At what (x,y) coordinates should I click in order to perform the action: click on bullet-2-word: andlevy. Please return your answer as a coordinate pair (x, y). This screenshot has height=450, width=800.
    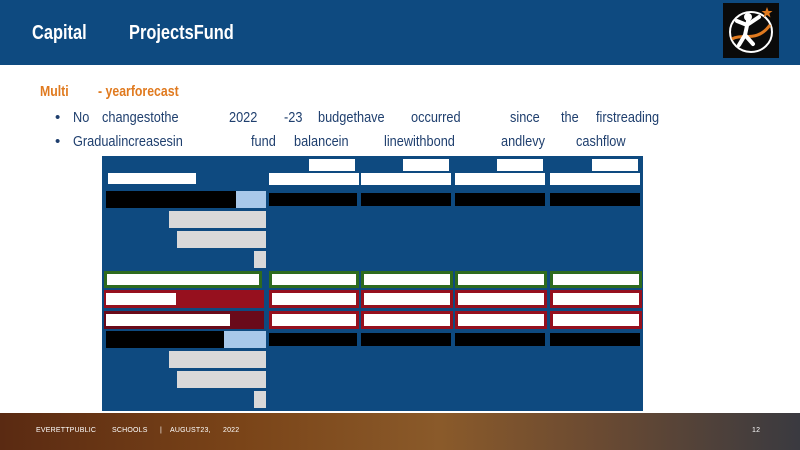
    Looking at the image, I should click on (523, 141).